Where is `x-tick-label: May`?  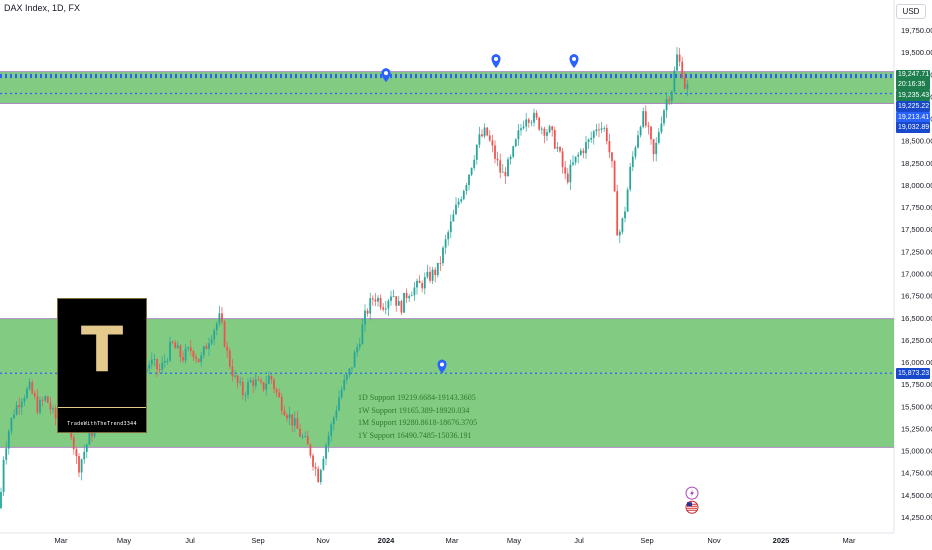
x-tick-label: May is located at coordinates (124, 540).